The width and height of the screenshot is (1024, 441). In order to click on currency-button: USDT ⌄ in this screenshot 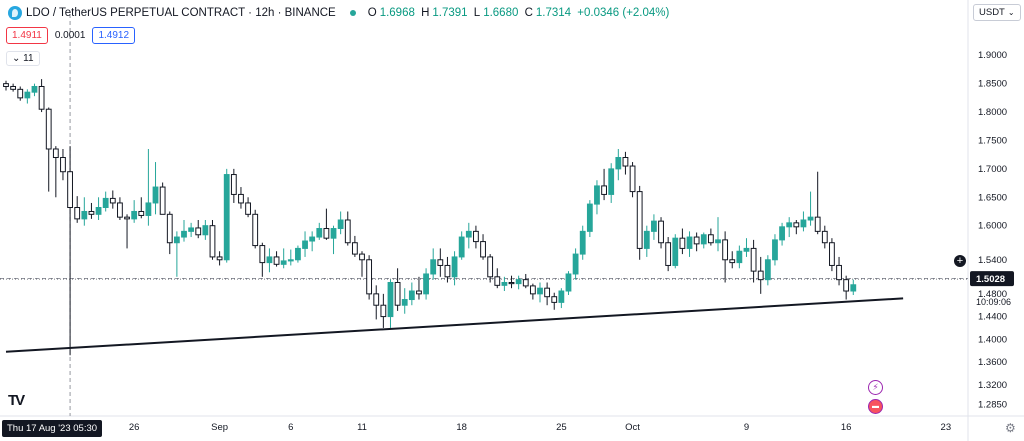, I will do `click(997, 12)`.